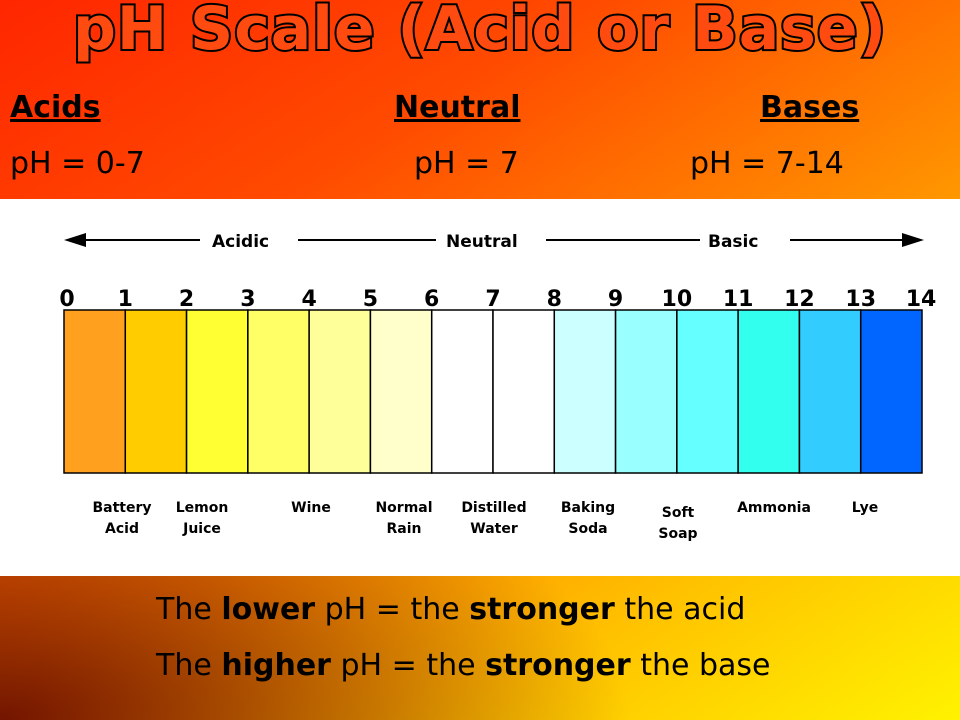  I want to click on bases-range: pH = 7-14, so click(767, 163).